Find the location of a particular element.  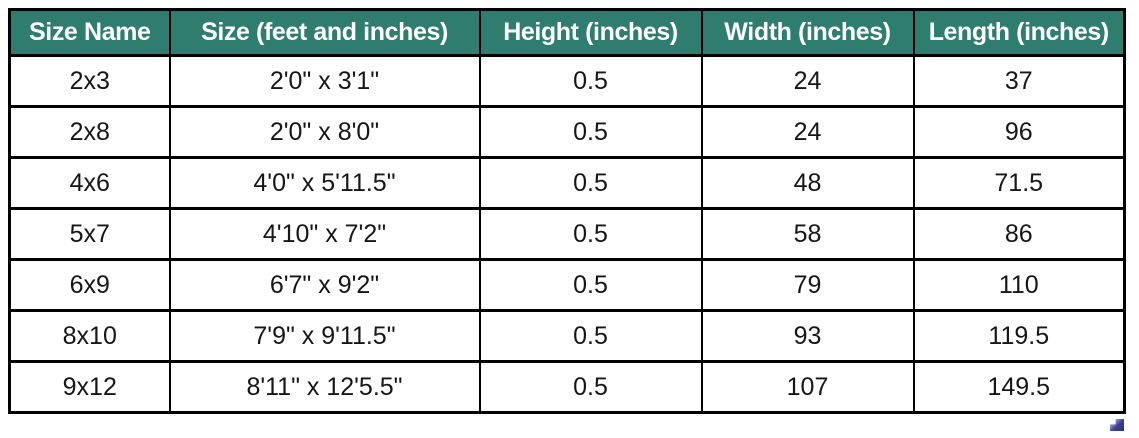

table-cell: 48 is located at coordinates (807, 183).